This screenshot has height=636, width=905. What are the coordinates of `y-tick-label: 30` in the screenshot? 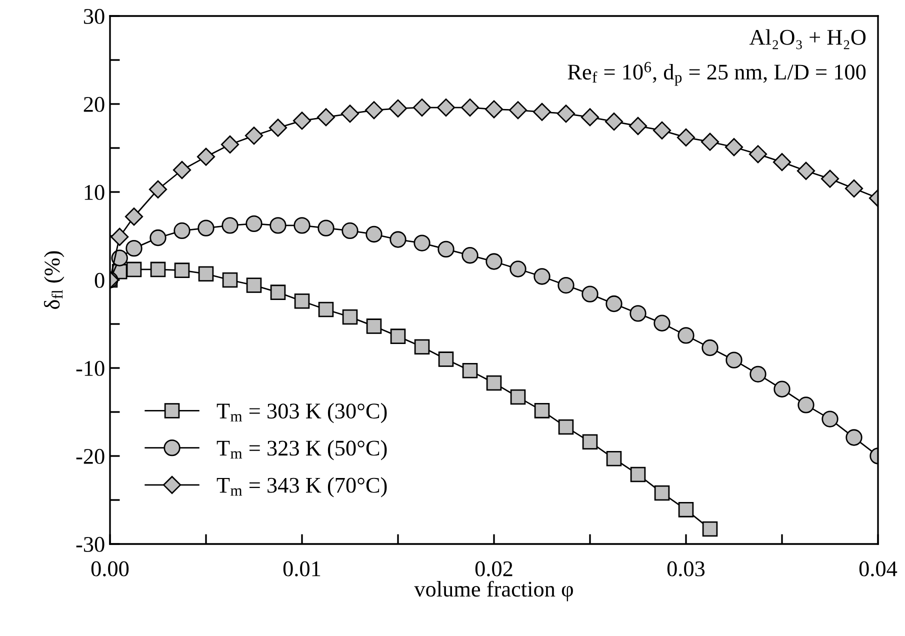 It's located at (94, 16).